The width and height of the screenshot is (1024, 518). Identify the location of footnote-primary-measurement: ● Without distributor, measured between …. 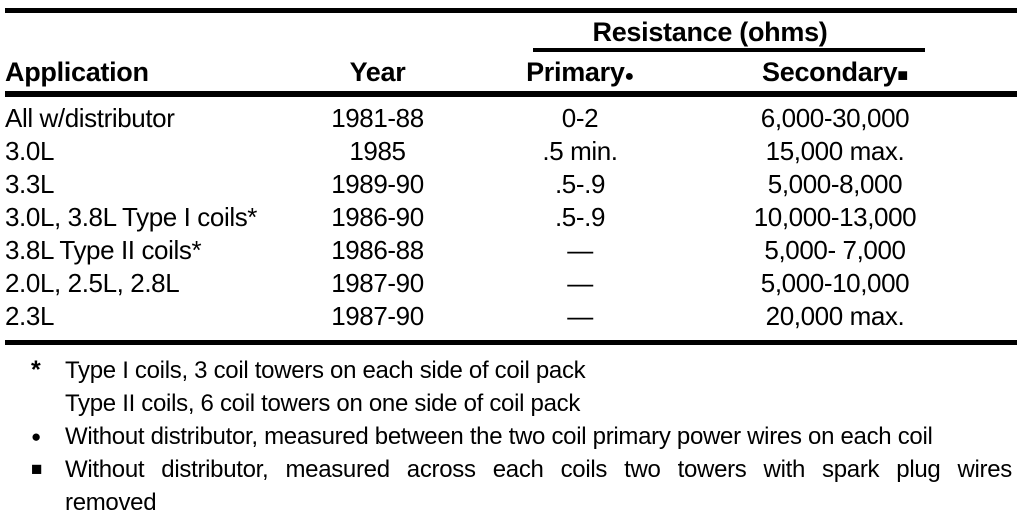
(514, 436).